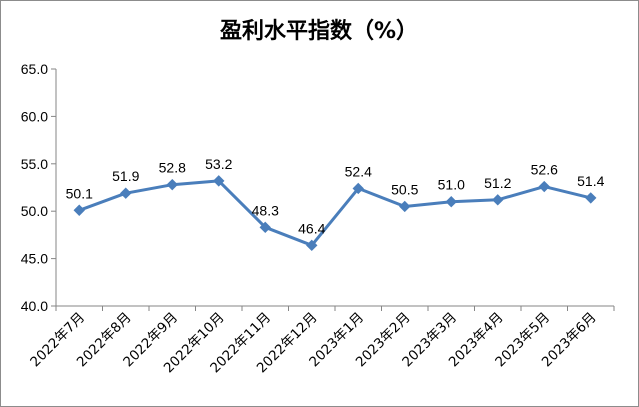 Image resolution: width=639 pixels, height=407 pixels. I want to click on data-label: 51.2, so click(497, 183).